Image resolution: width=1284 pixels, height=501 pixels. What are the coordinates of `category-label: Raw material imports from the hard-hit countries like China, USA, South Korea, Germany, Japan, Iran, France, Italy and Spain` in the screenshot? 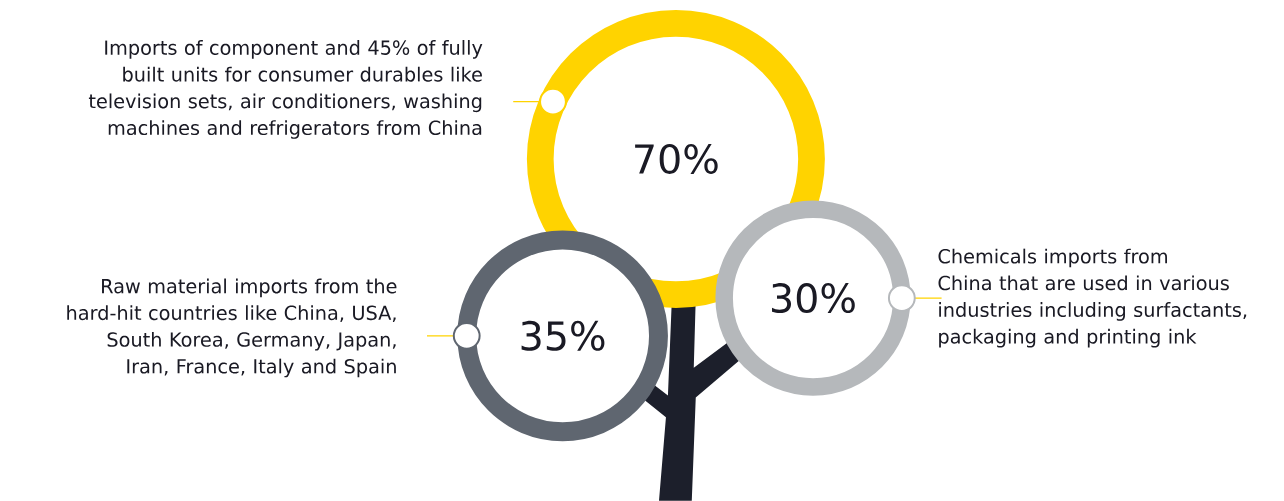 It's located at (232, 328).